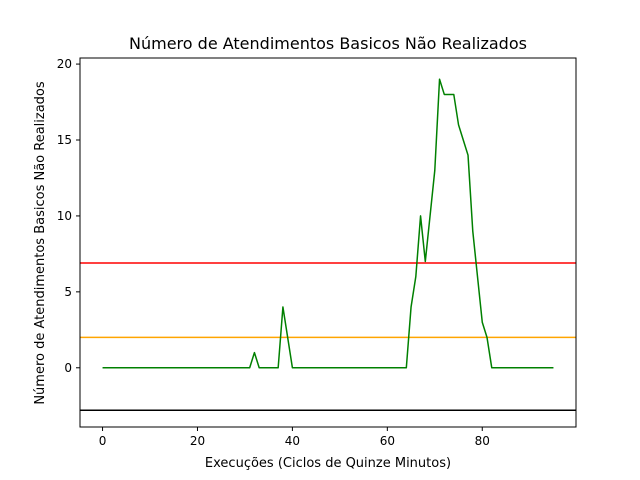 This screenshot has height=480, width=640. I want to click on x-tick-label: 80, so click(482, 441).